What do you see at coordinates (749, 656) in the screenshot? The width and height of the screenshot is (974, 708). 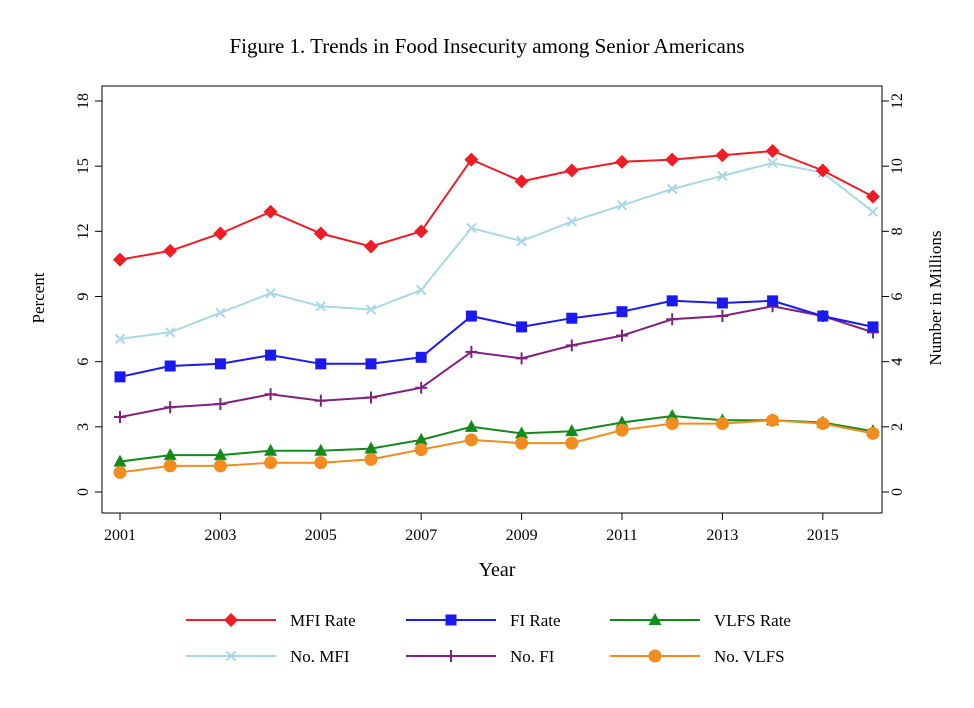 I see `legend-label: No. VLFS` at bounding box center [749, 656].